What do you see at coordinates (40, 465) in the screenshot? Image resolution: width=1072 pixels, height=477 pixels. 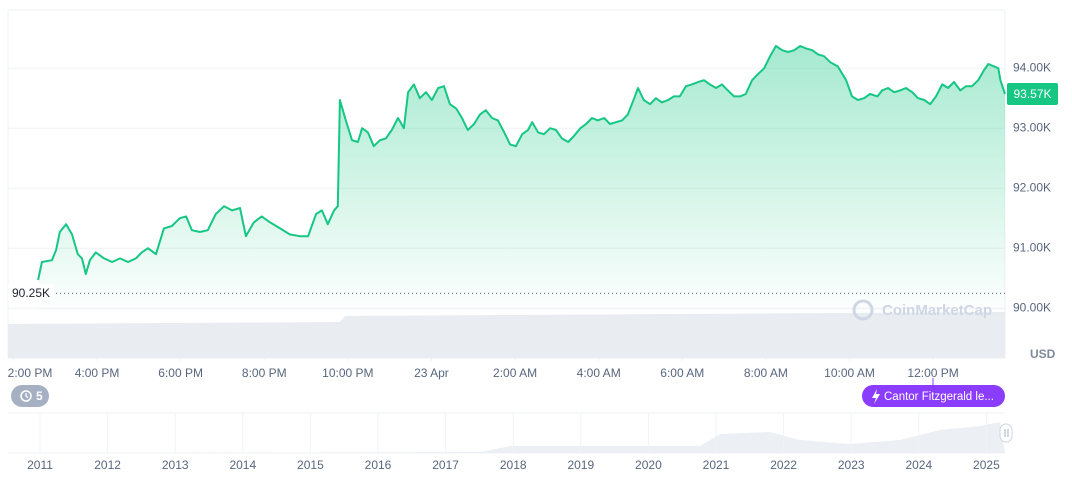 I see `navigator-year: 2011` at bounding box center [40, 465].